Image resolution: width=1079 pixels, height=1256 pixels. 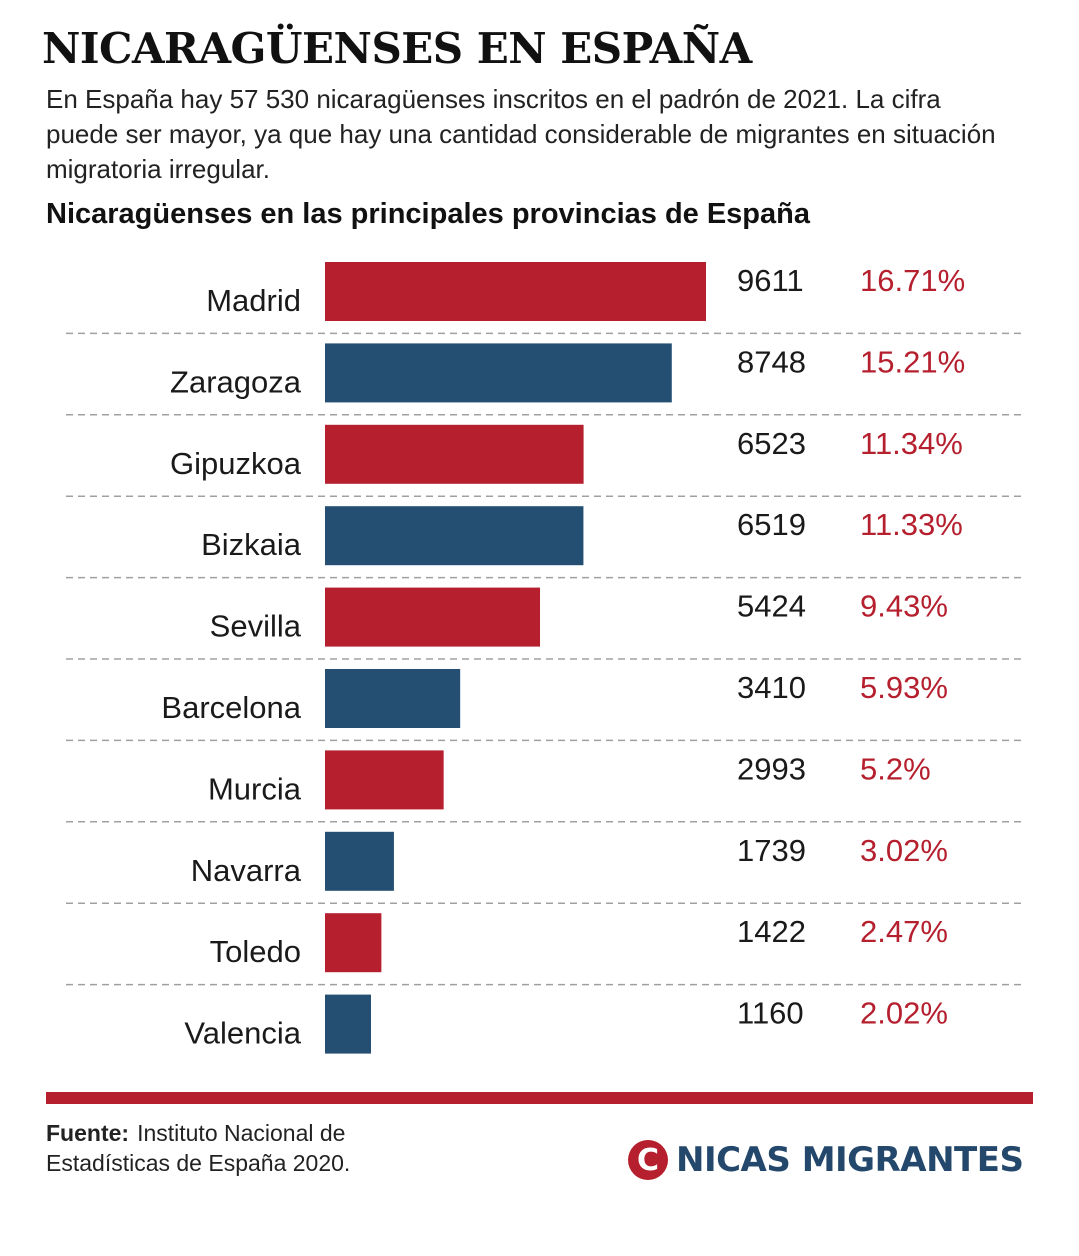 I want to click on percentage-label: 11.33%, so click(x=911, y=524).